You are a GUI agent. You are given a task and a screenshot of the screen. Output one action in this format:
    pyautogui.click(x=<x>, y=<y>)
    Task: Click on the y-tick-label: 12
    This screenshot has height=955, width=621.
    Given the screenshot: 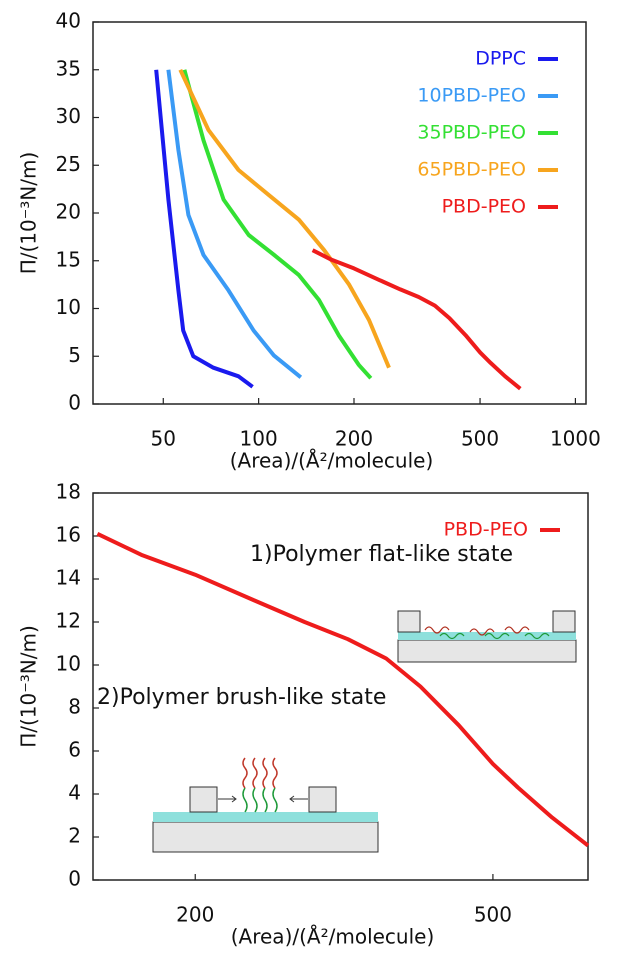 What is the action you would take?
    pyautogui.click(x=68, y=621)
    